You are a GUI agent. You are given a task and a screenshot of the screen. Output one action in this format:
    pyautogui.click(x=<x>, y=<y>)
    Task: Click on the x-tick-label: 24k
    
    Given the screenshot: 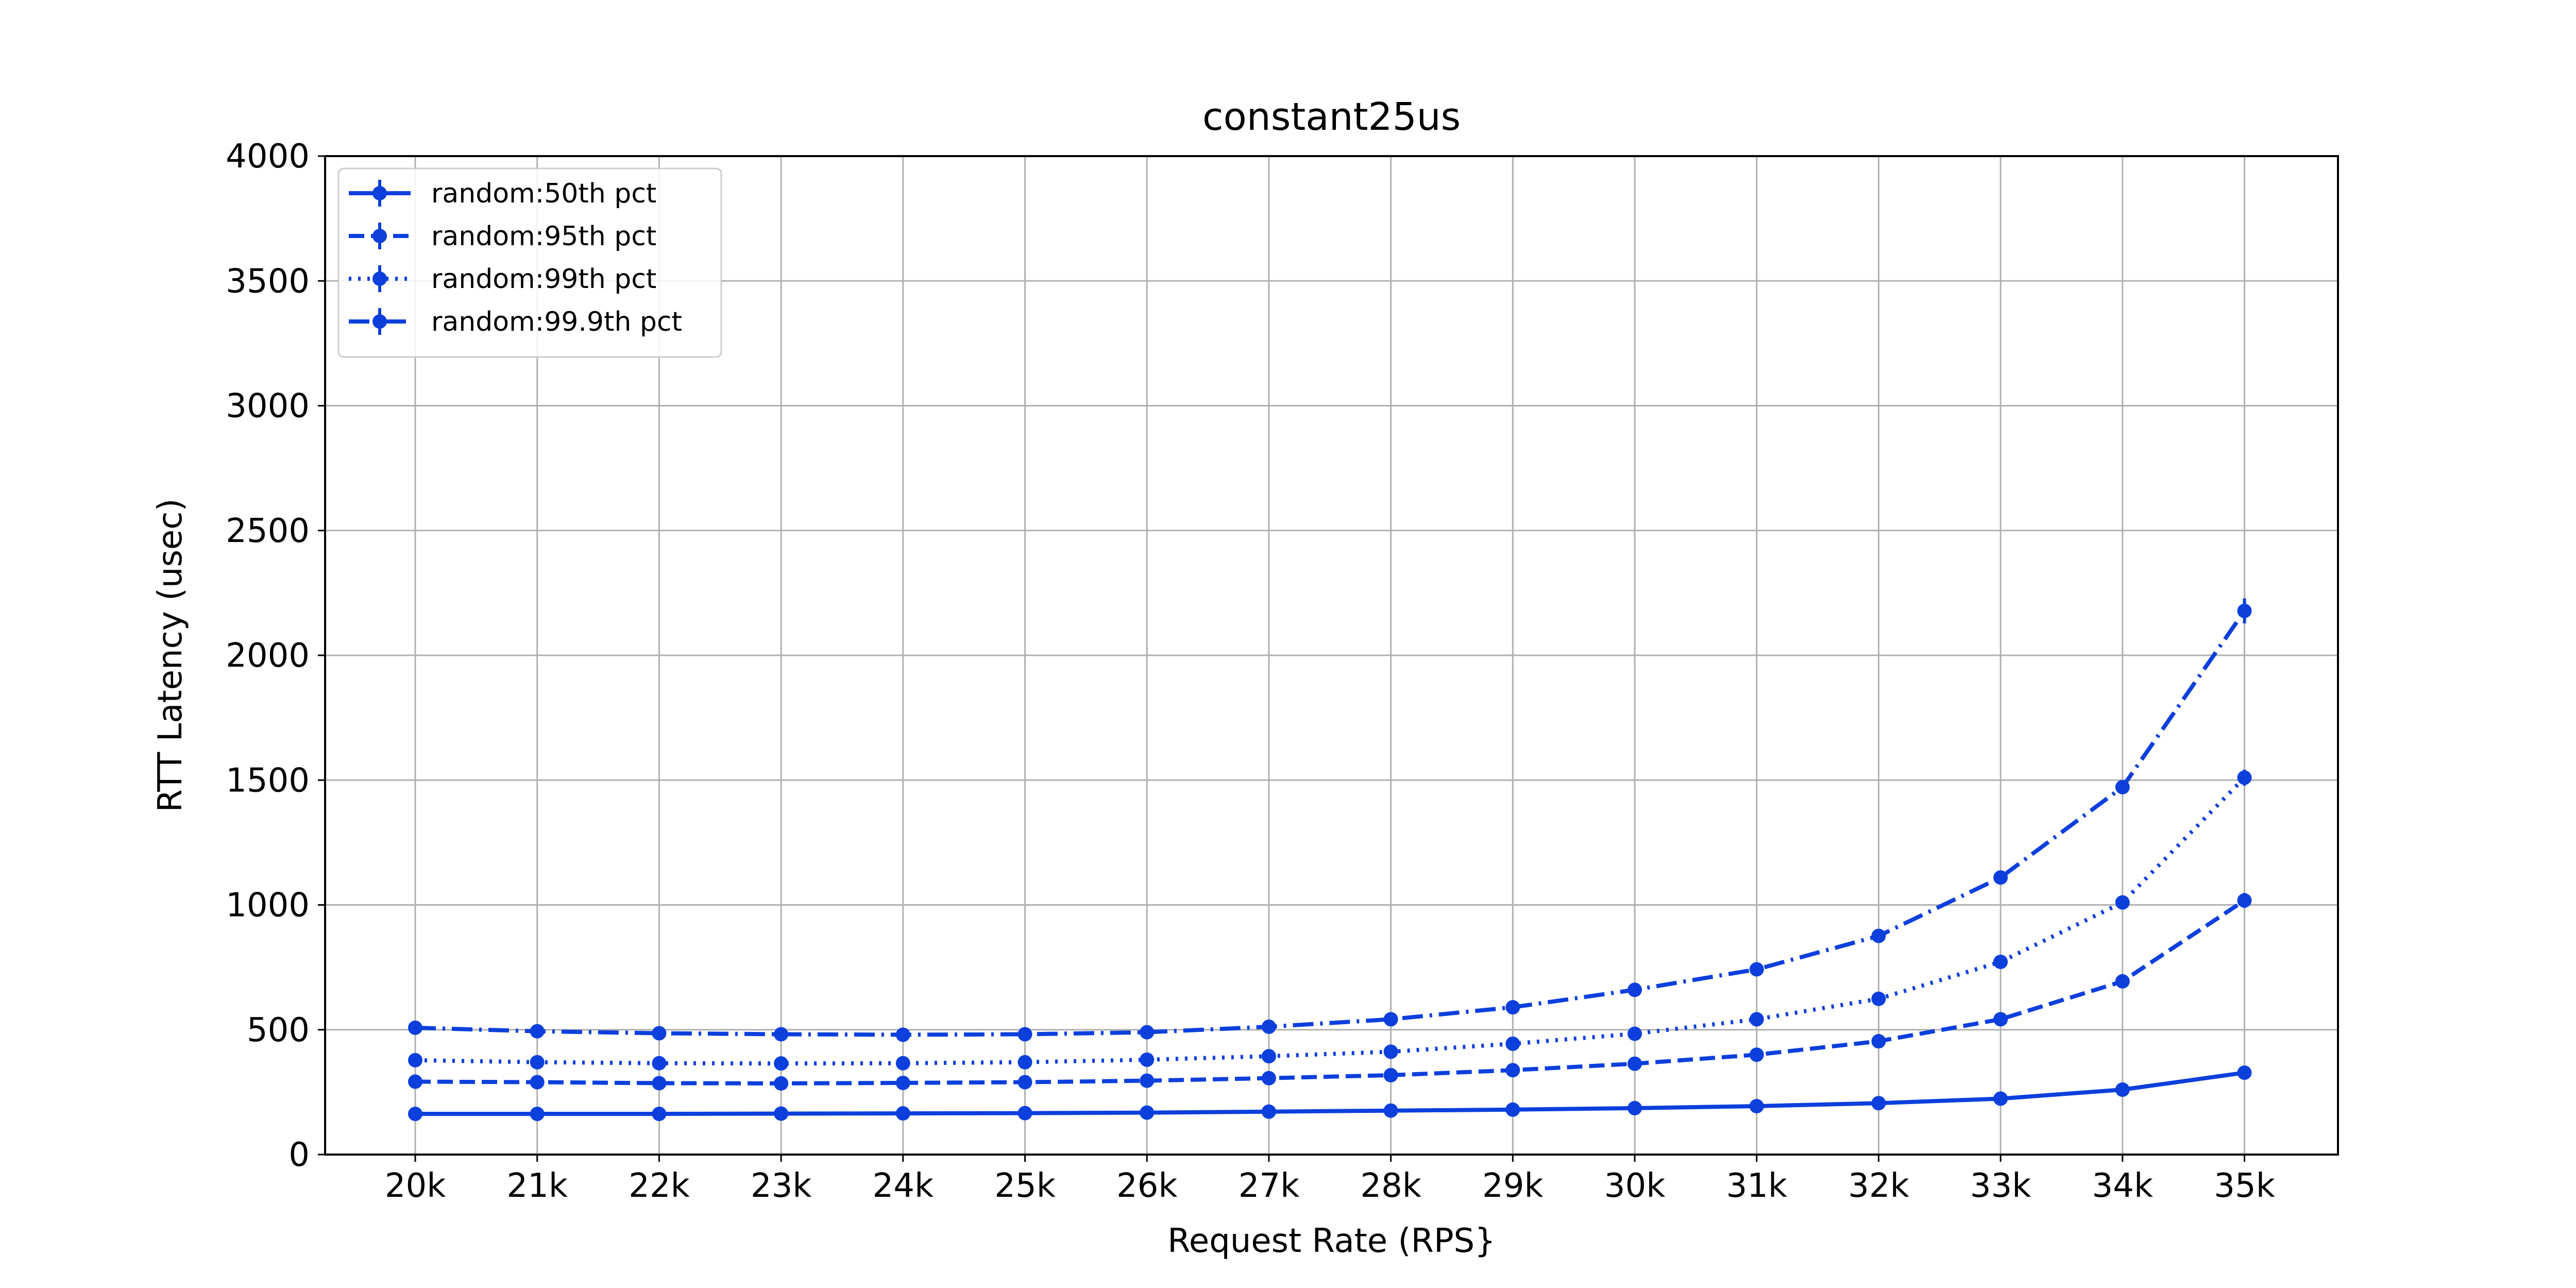 What is the action you would take?
    pyautogui.click(x=903, y=1186)
    